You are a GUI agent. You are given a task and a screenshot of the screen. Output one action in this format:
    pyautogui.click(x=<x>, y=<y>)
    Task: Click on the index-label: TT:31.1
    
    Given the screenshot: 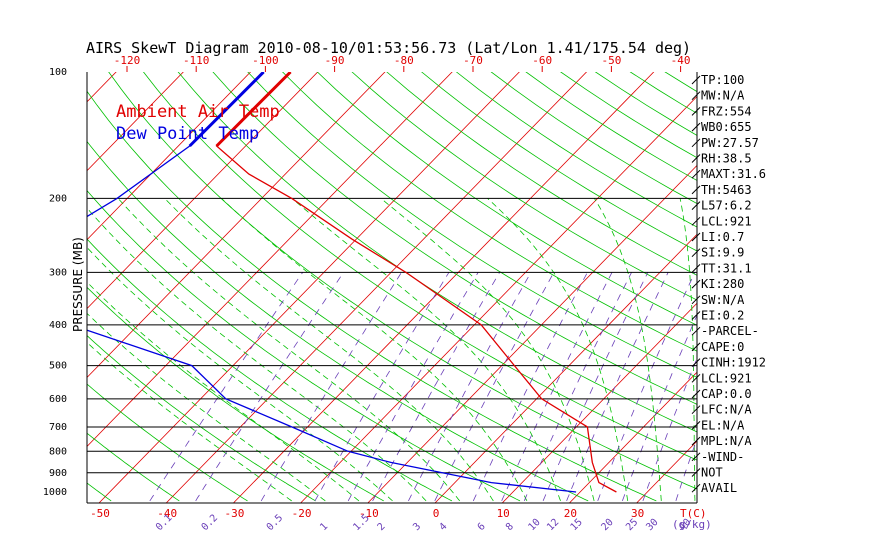 What is the action you would take?
    pyautogui.click(x=726, y=268)
    